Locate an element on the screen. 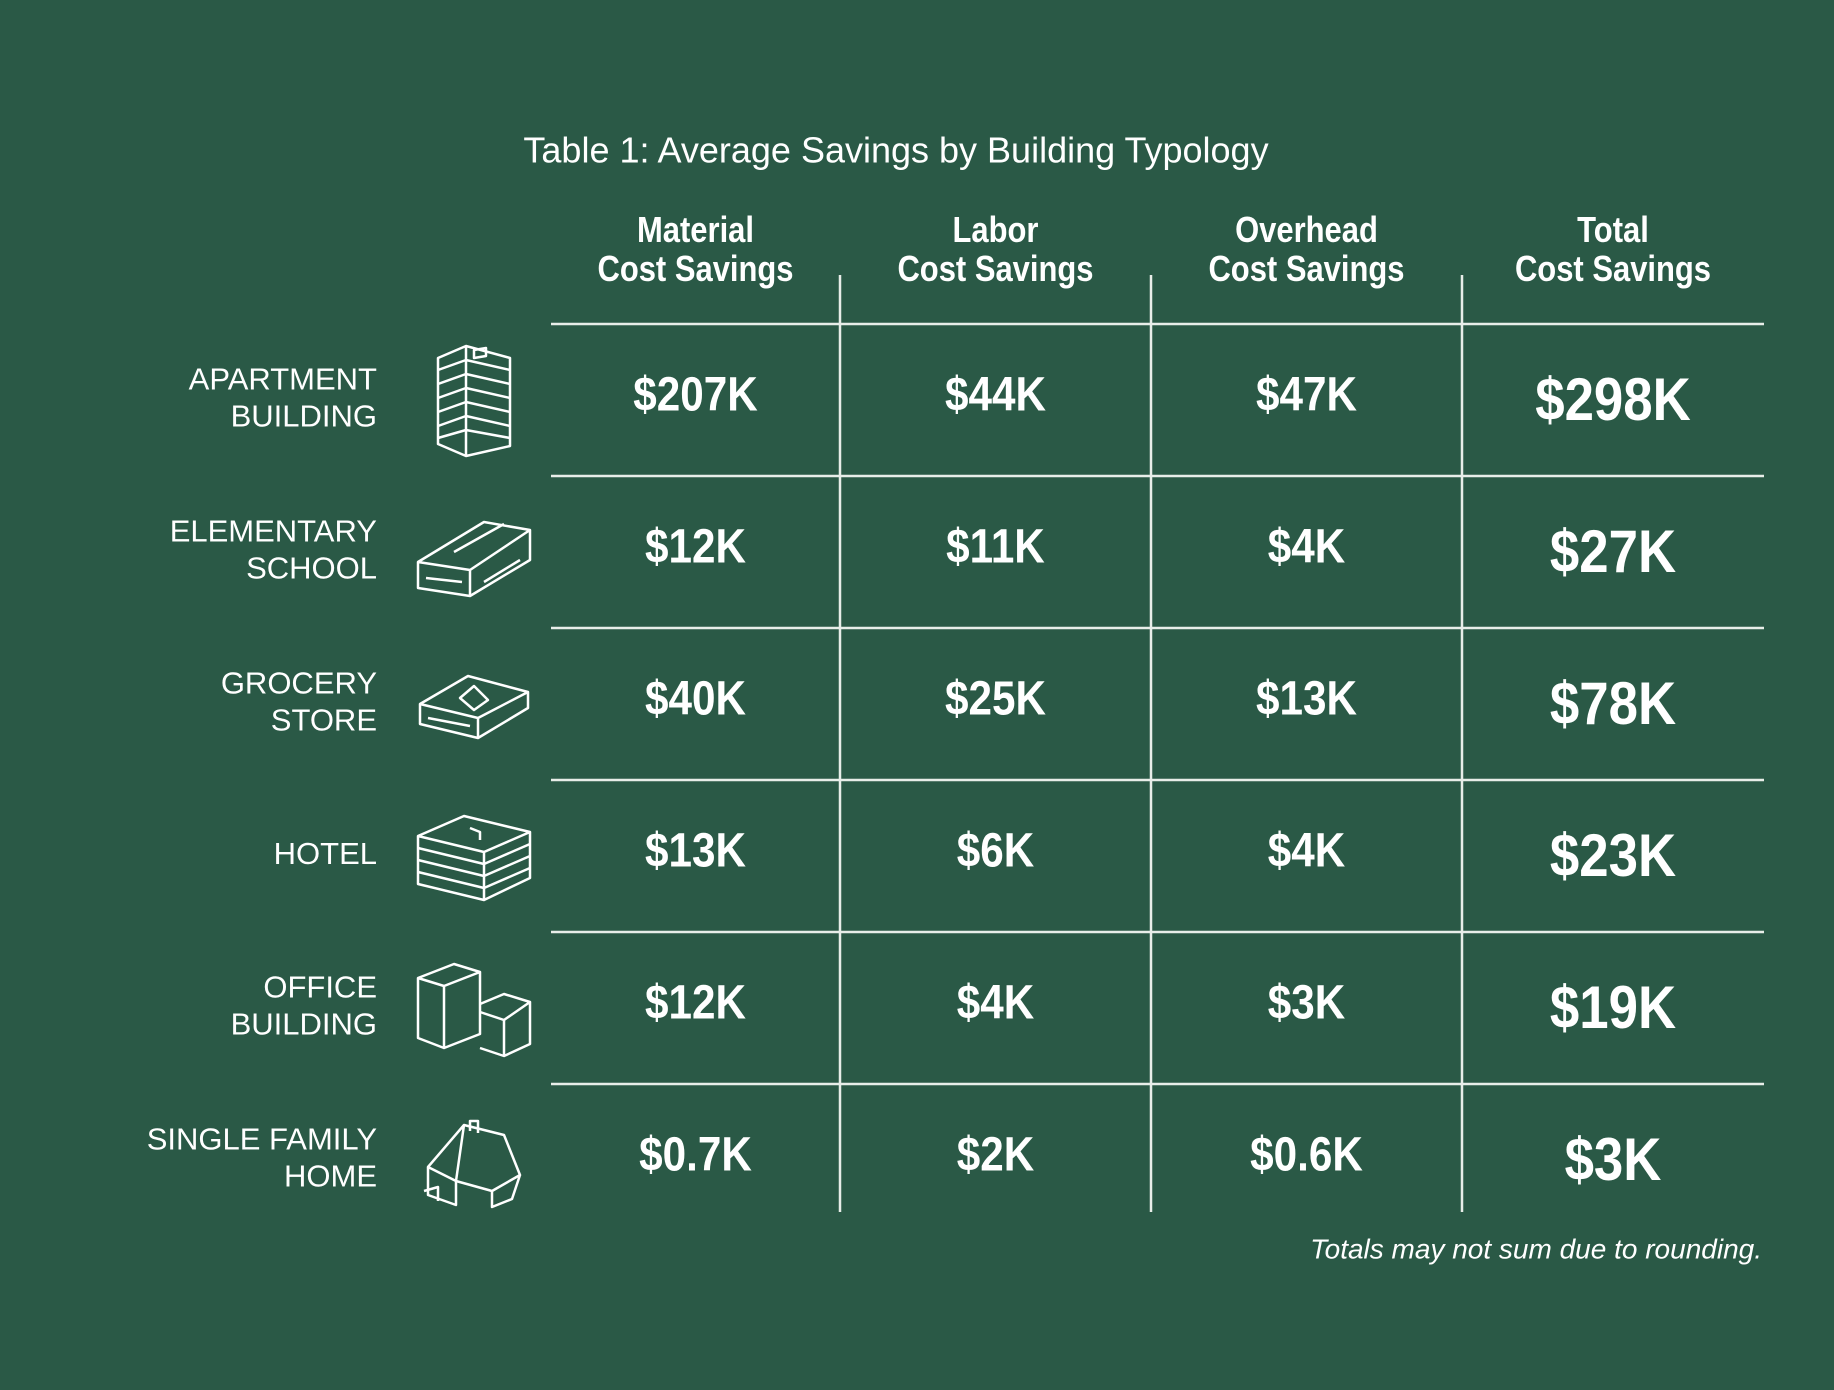  cell-value: $40K is located at coordinates (695, 698).